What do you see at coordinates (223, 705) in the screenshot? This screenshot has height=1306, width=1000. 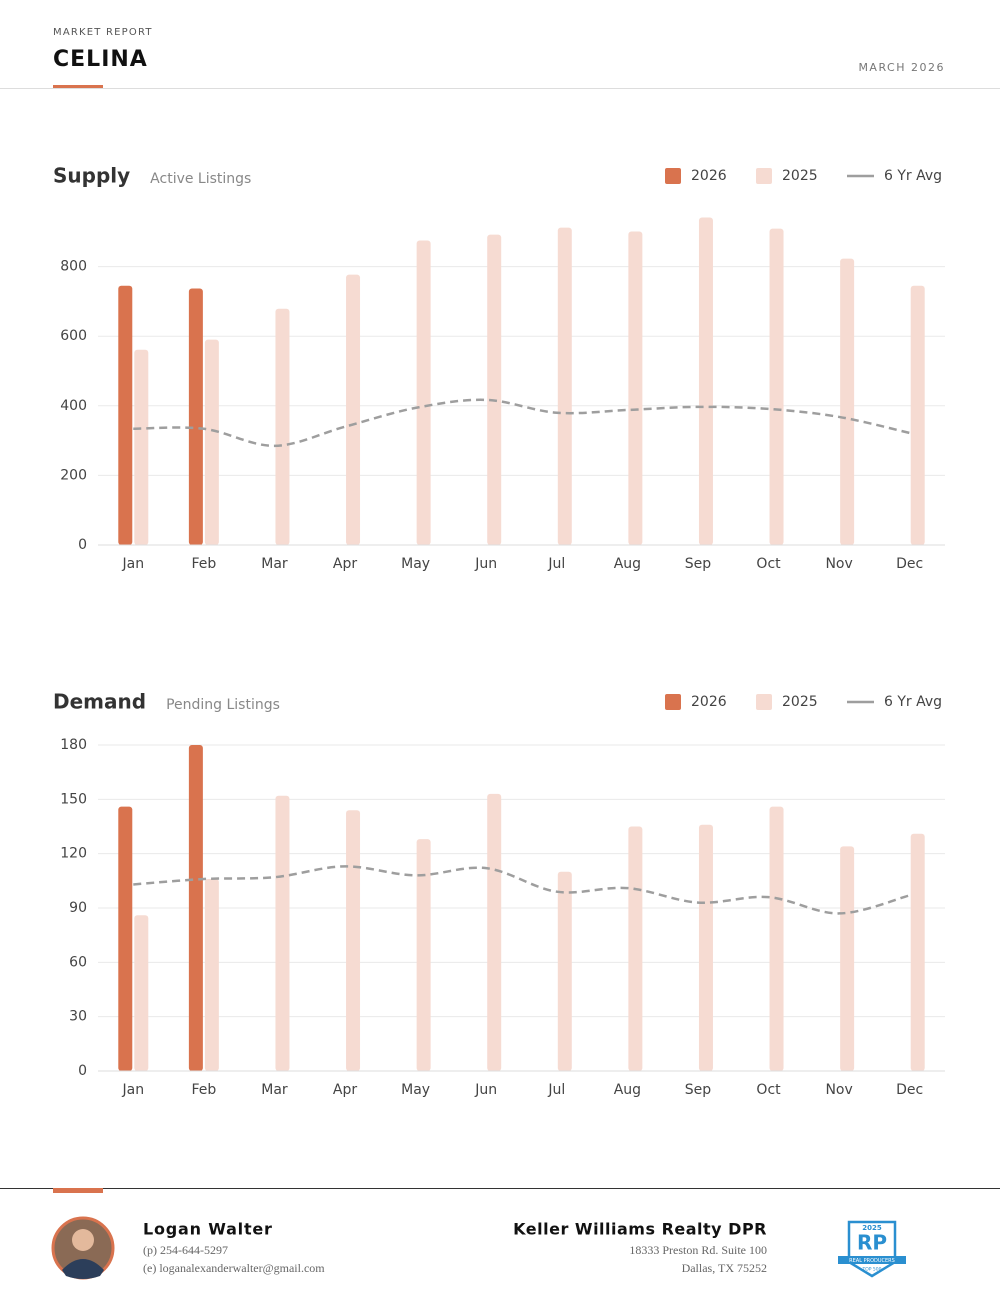 I see `chart-subtitle: Pending Listings` at bounding box center [223, 705].